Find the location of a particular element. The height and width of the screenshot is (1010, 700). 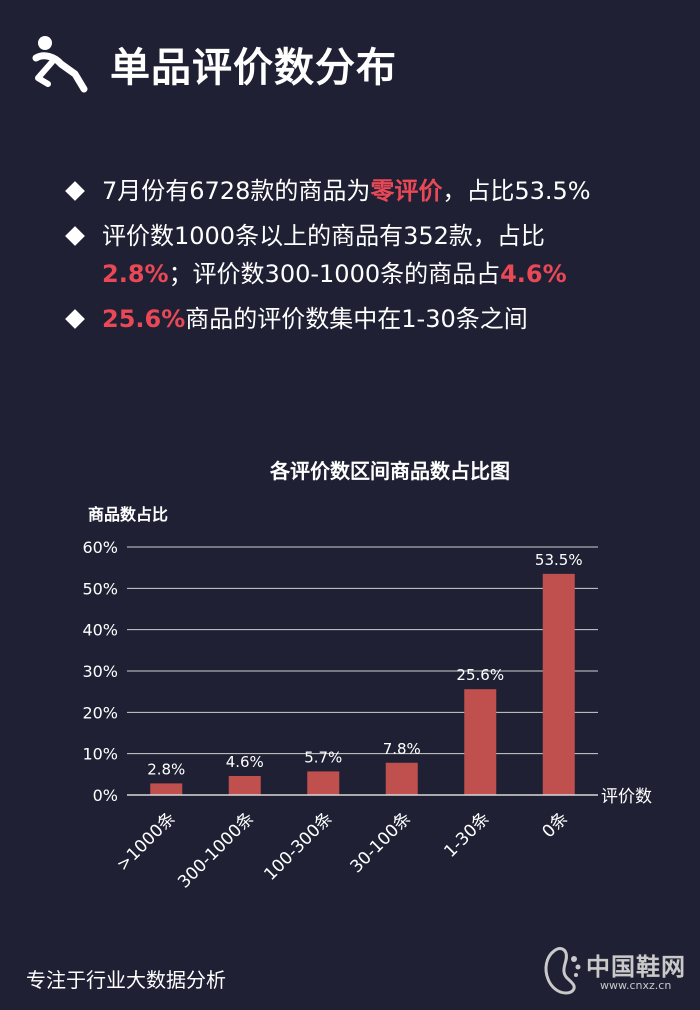

bullet-highlight: 25.6% is located at coordinates (144, 319).